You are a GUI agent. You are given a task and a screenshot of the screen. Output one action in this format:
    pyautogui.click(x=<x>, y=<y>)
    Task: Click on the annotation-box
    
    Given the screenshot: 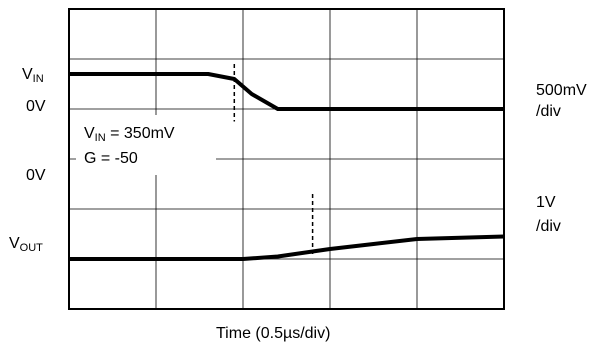 What is the action you would take?
    pyautogui.click(x=146, y=145)
    